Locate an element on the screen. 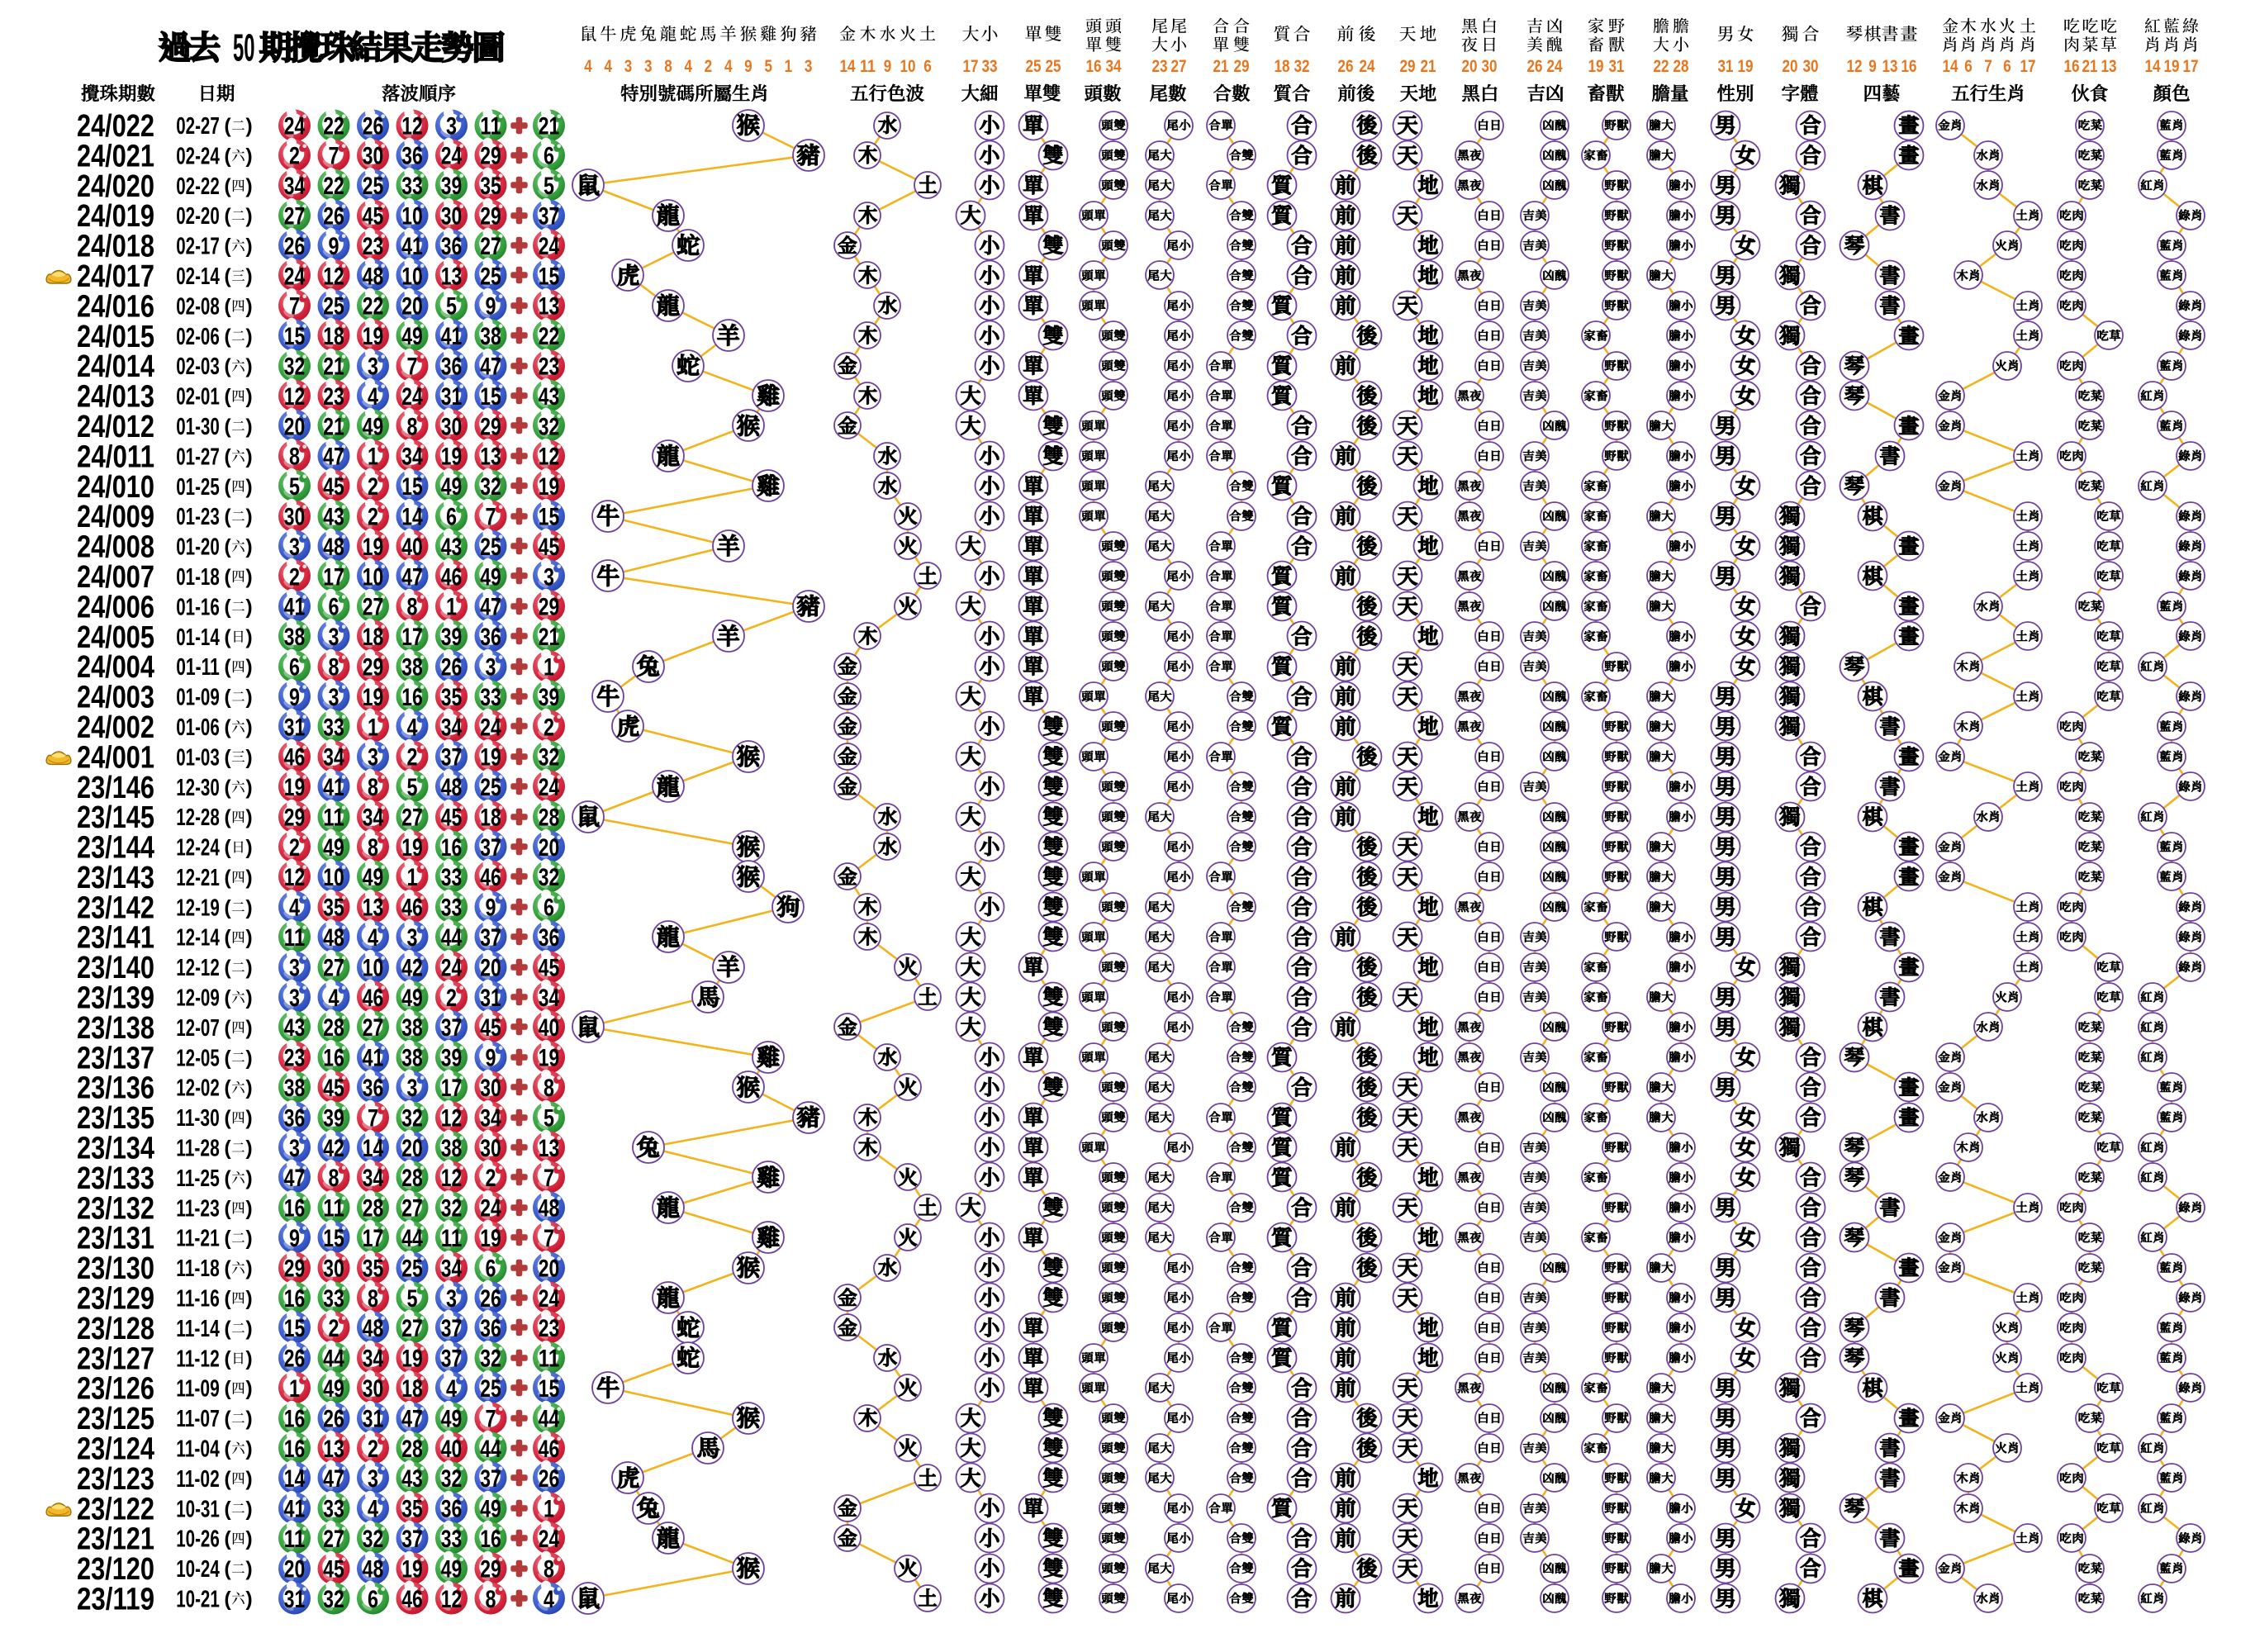  svg-text: 37 is located at coordinates (490, 1479).